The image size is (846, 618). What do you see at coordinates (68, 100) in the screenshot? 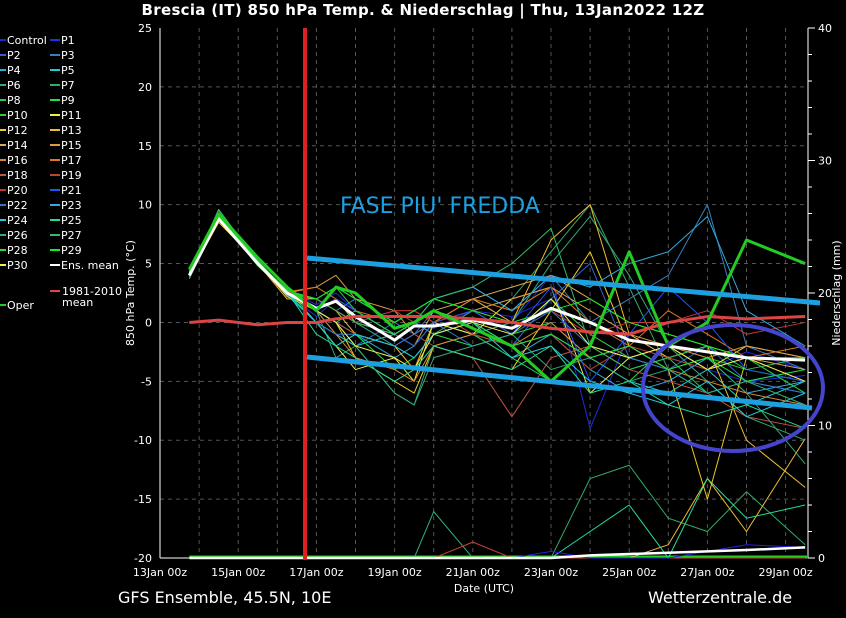
I see `legend-label: P9` at bounding box center [68, 100].